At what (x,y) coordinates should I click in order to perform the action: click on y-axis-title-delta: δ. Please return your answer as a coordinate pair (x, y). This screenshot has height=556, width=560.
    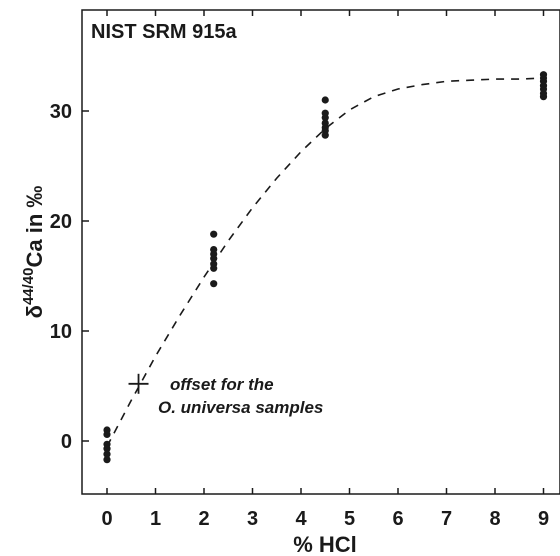
    Looking at the image, I should click on (34, 311).